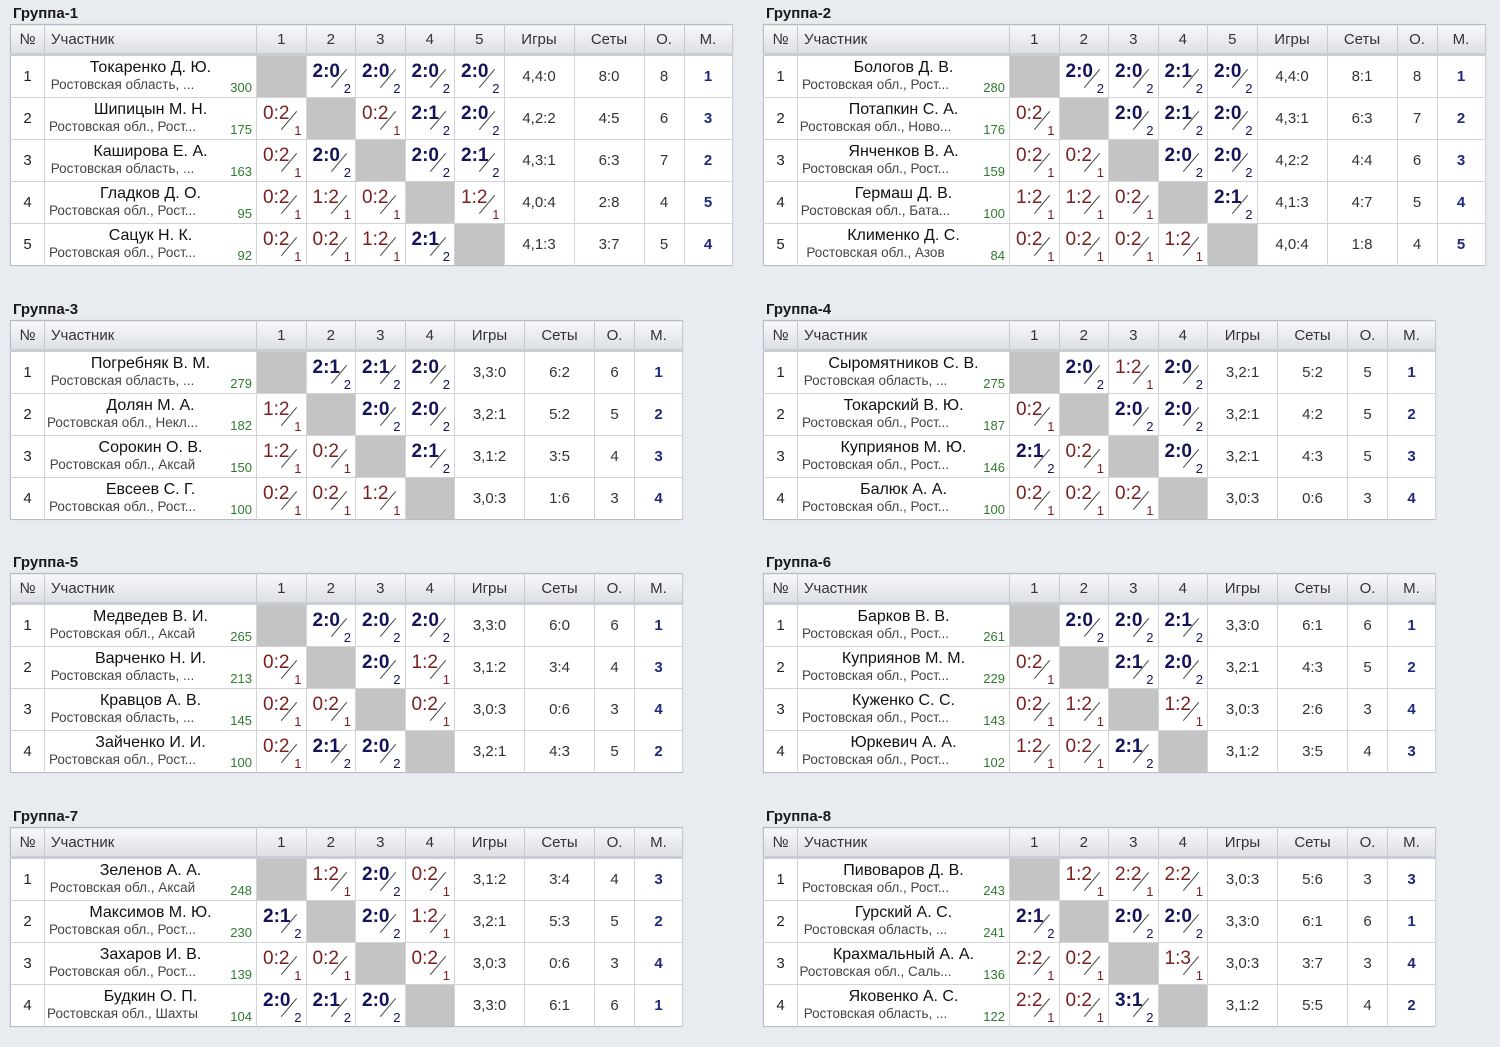  What do you see at coordinates (1133, 843) in the screenshot?
I see `header-opponent-3: 3` at bounding box center [1133, 843].